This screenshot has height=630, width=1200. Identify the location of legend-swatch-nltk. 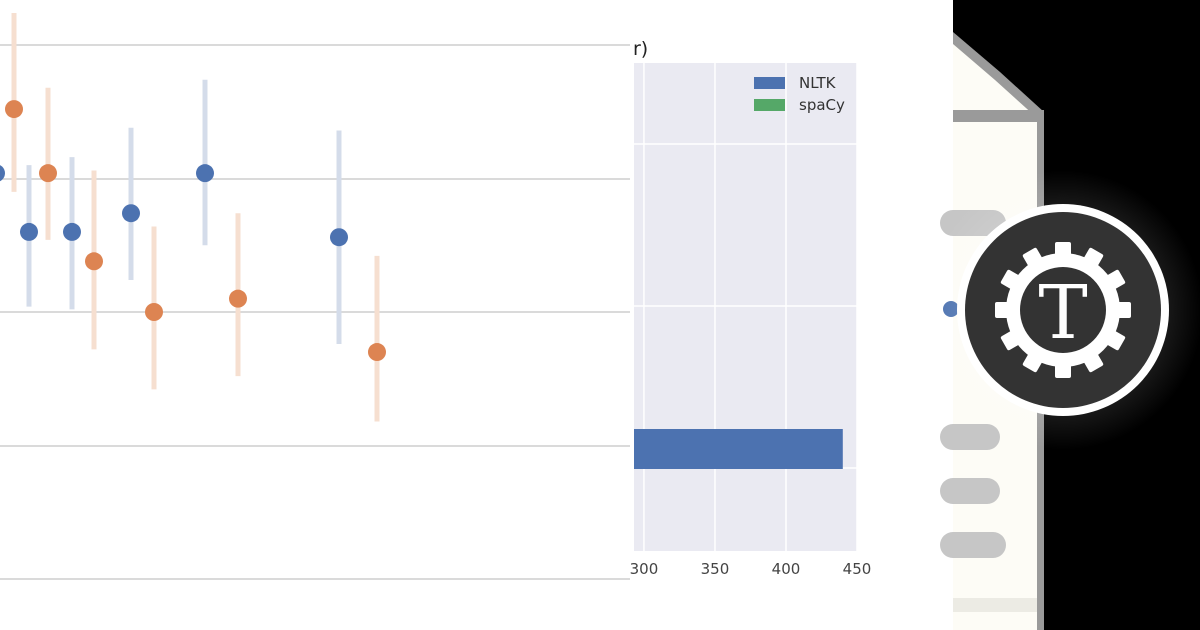
(769, 83).